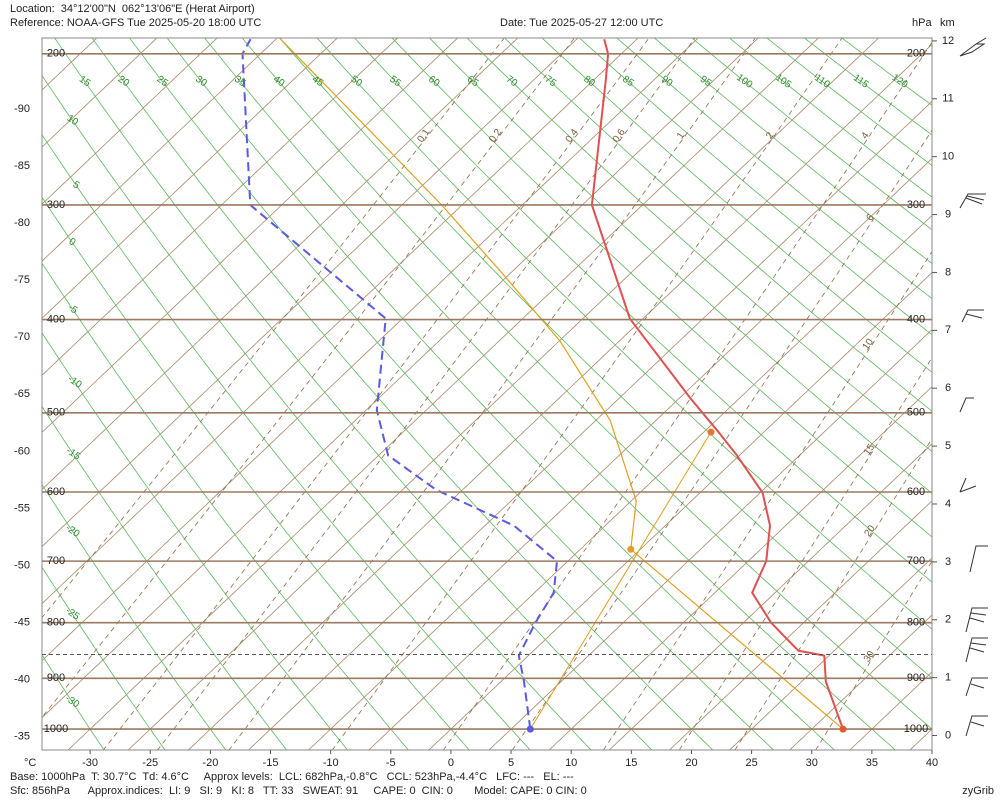 The image size is (1000, 800). Describe the element at coordinates (22, 565) in the screenshot. I see `isotherm-tick-label: -50` at that location.